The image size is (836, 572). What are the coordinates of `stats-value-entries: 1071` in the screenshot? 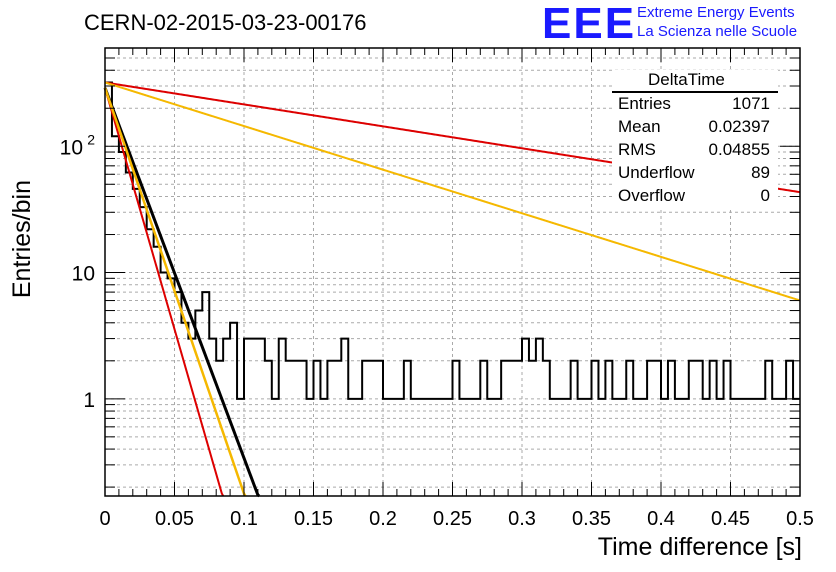 It's located at (751, 103).